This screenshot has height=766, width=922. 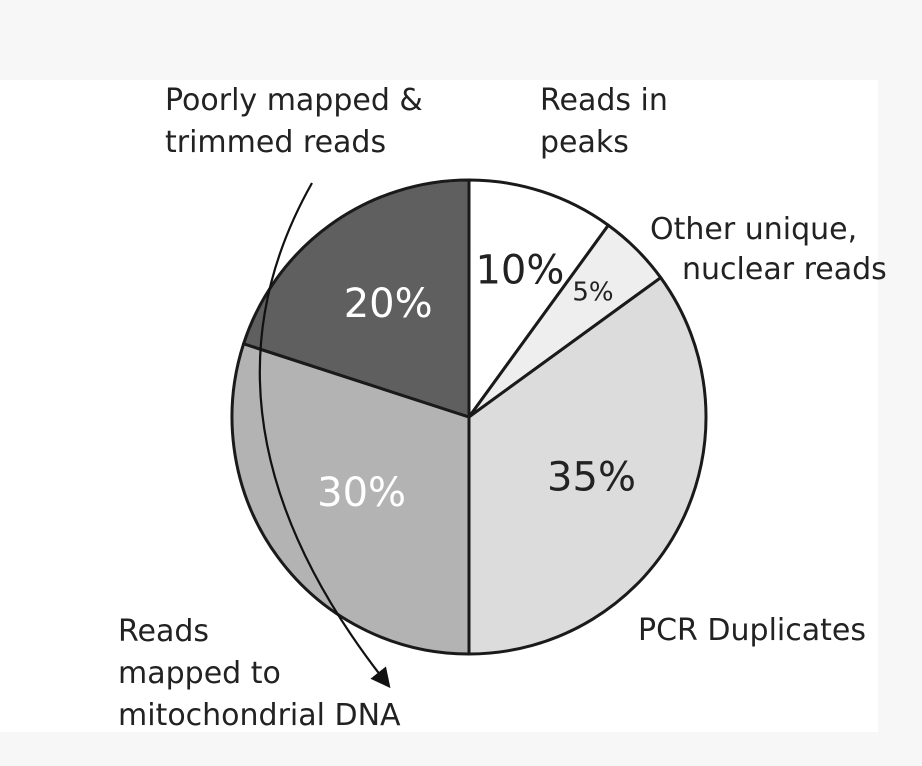 I want to click on pie-slice-poorly-mapped, so click(x=356, y=298).